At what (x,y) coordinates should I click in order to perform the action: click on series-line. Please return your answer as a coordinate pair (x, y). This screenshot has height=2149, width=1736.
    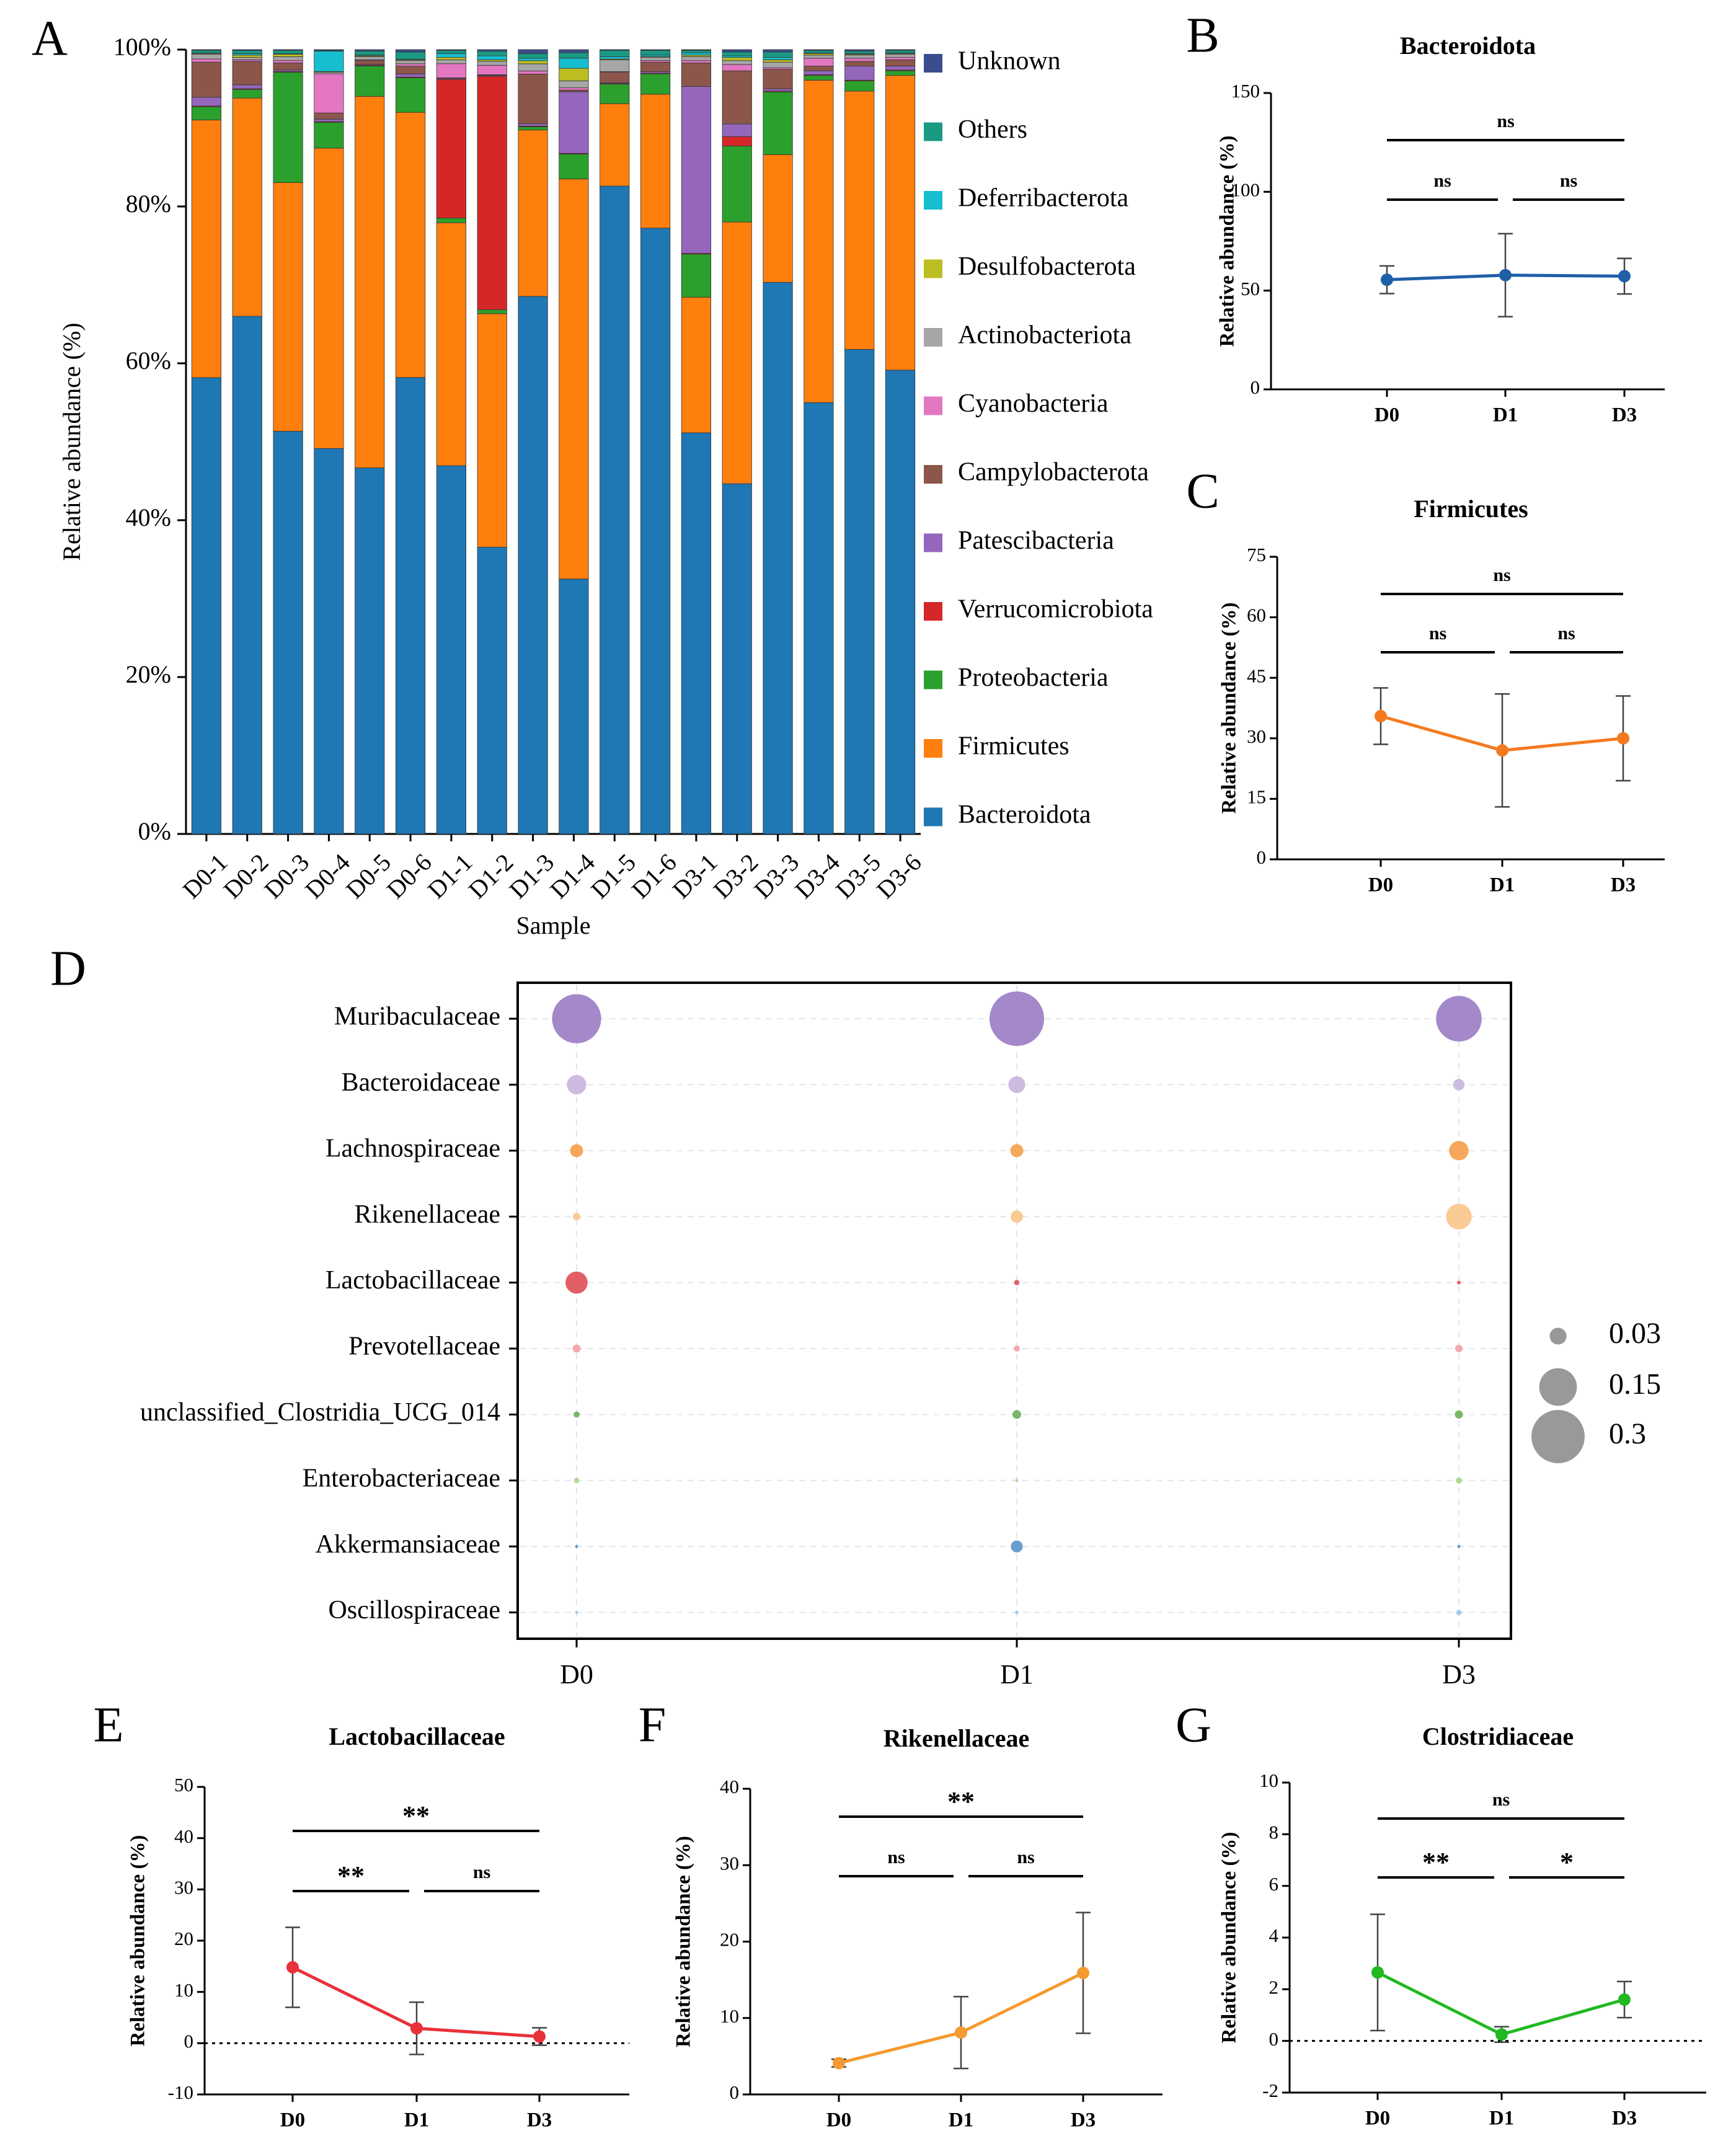
    Looking at the image, I should click on (1500, 2004).